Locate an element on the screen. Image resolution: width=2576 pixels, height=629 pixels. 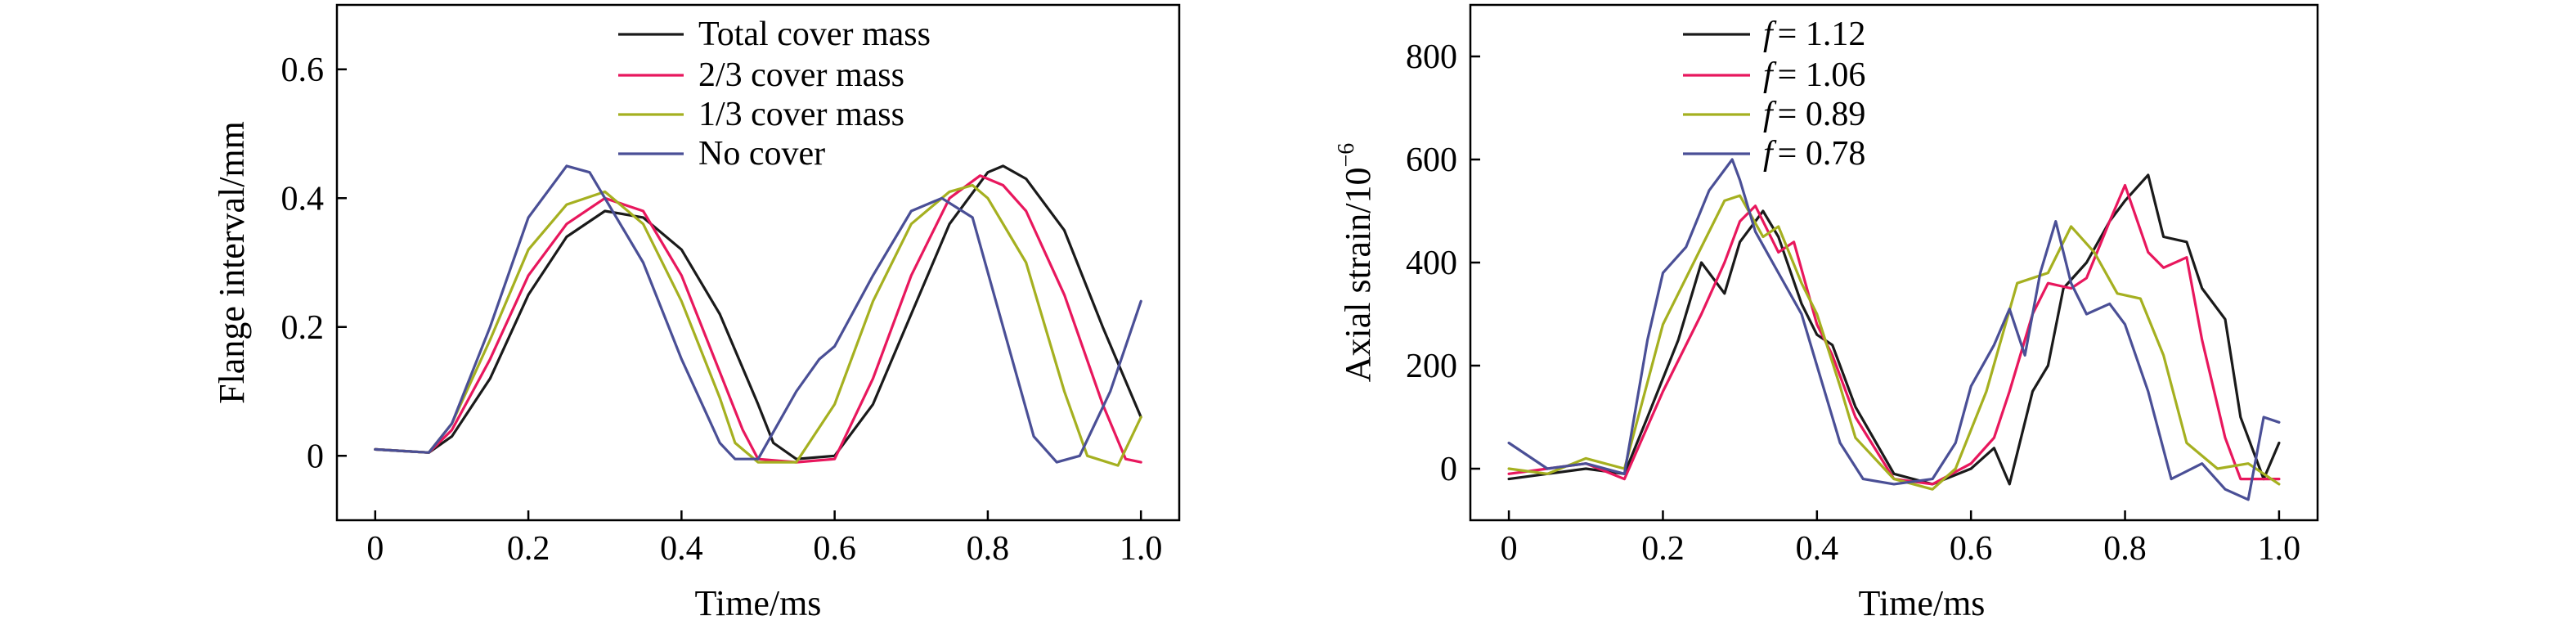
y-tick-label: 0.4 is located at coordinates (303, 199).